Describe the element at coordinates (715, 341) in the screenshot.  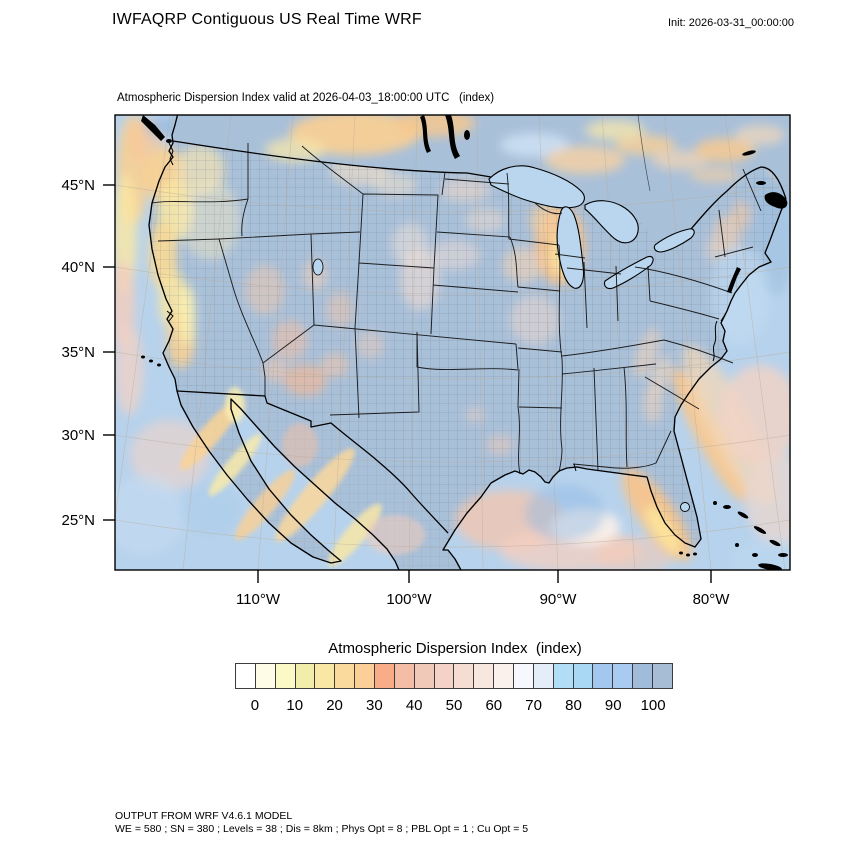
I see `chesapeake-bay` at that location.